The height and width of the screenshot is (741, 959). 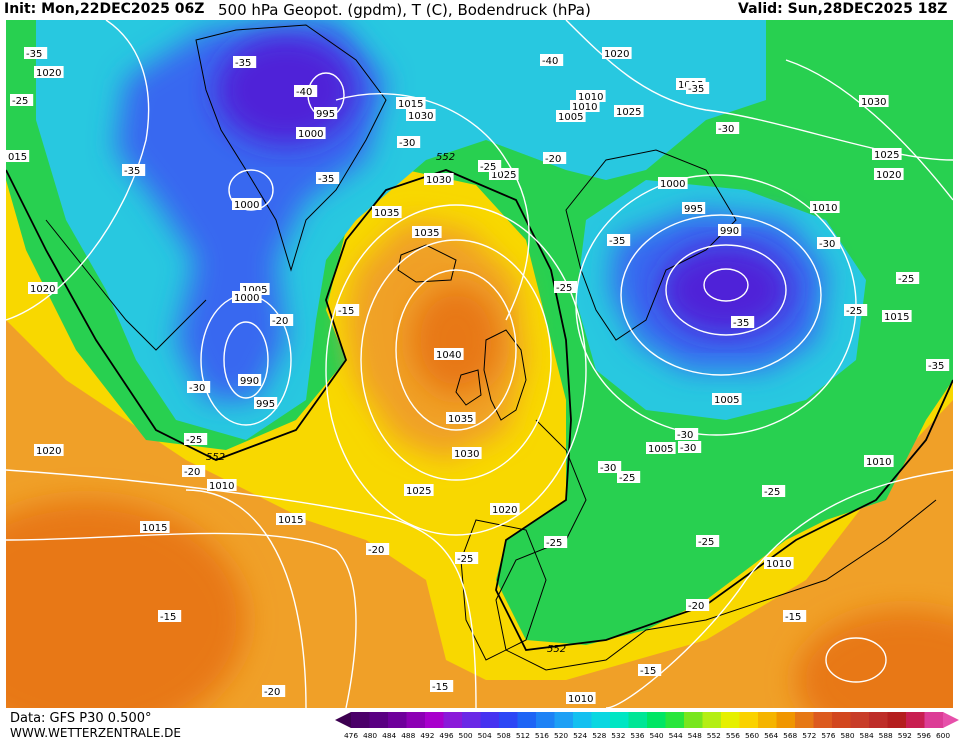 I want to click on pressure-label: 015, so click(x=18, y=156).